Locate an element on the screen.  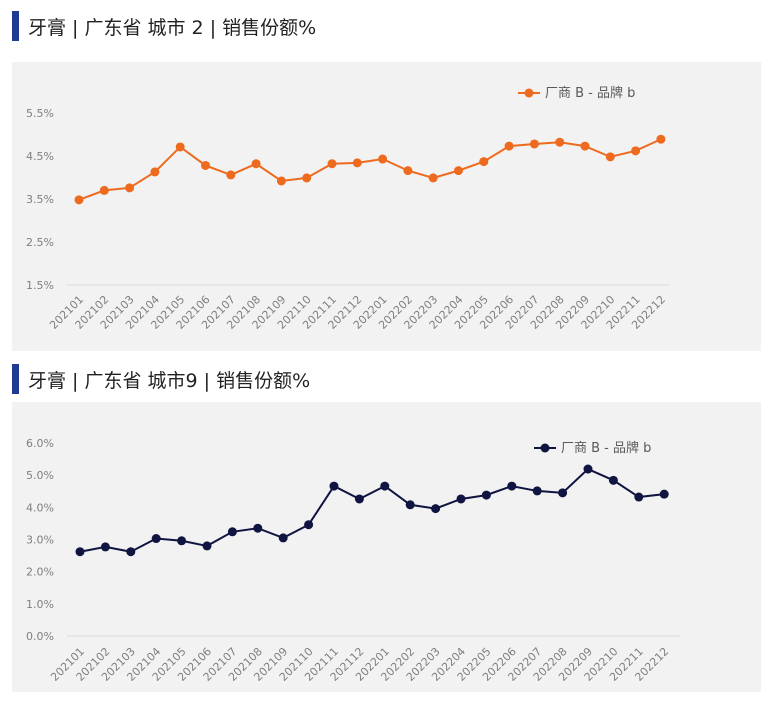
chart1-ytick-label: 1.5% is located at coordinates (40, 285).